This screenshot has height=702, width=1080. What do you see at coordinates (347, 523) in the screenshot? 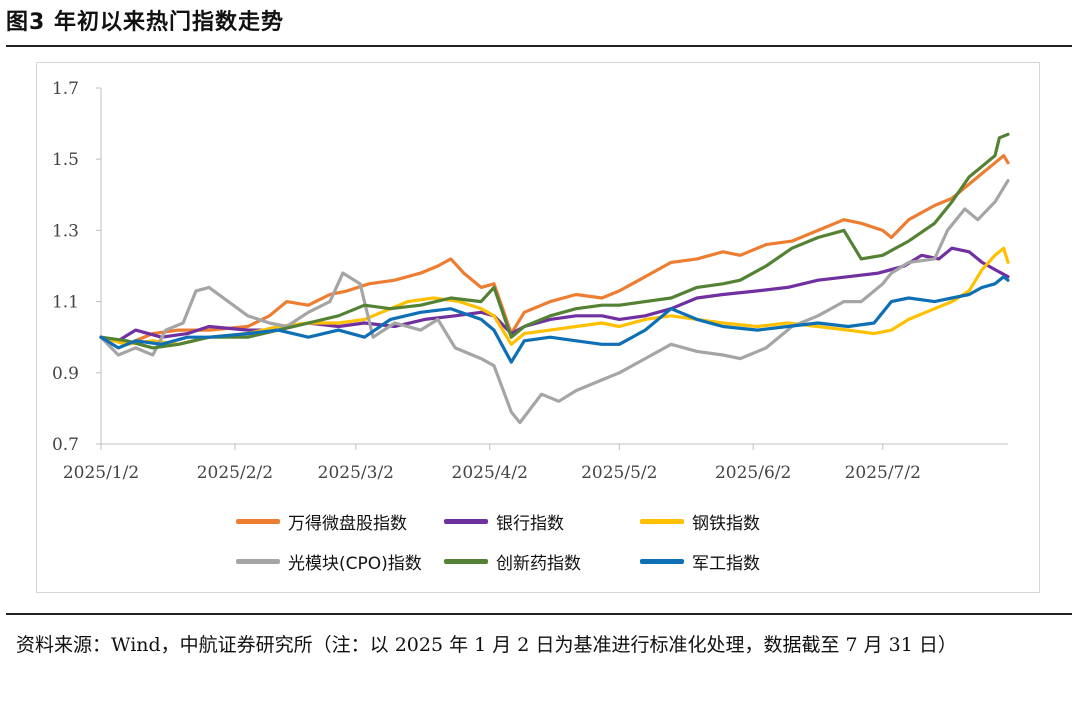
I see `legend-label: 万得微盘股指数` at bounding box center [347, 523].